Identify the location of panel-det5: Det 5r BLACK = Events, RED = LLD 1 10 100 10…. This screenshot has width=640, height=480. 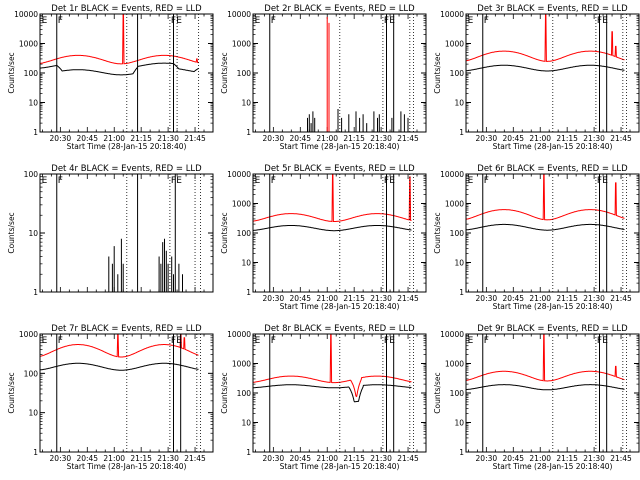
(323, 237).